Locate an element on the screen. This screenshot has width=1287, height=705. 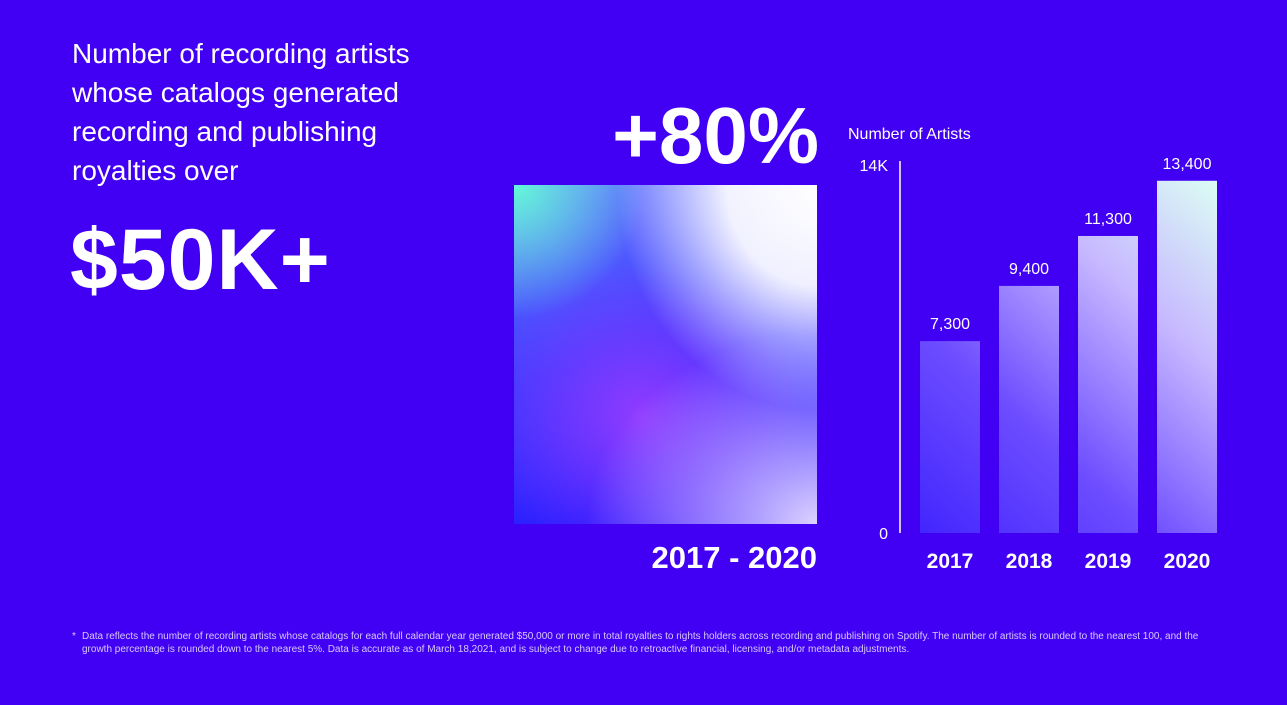
x-tick-label: 2017 is located at coordinates (950, 561).